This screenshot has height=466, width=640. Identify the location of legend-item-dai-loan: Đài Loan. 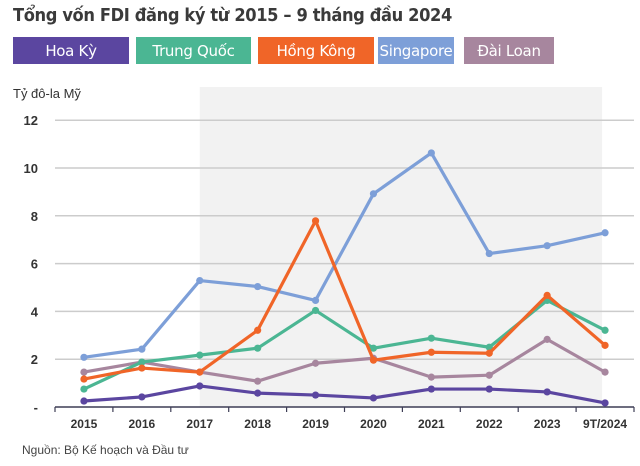
(509, 50).